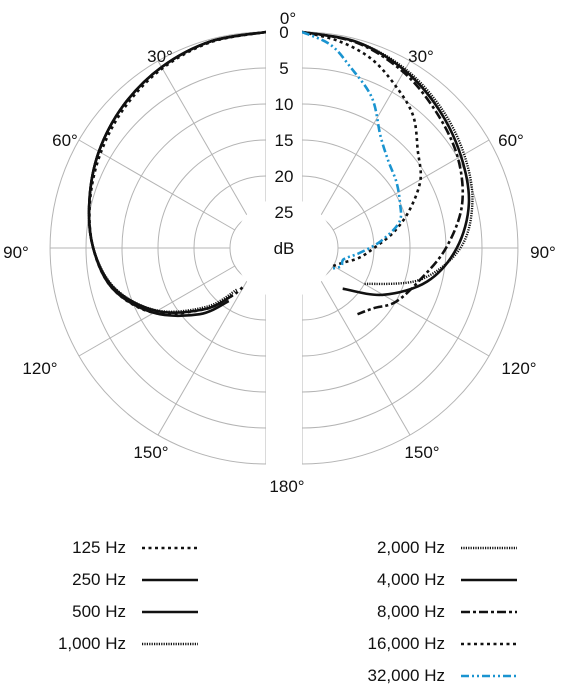  Describe the element at coordinates (410, 611) in the screenshot. I see `legend-label: 8,000 Hz` at that location.